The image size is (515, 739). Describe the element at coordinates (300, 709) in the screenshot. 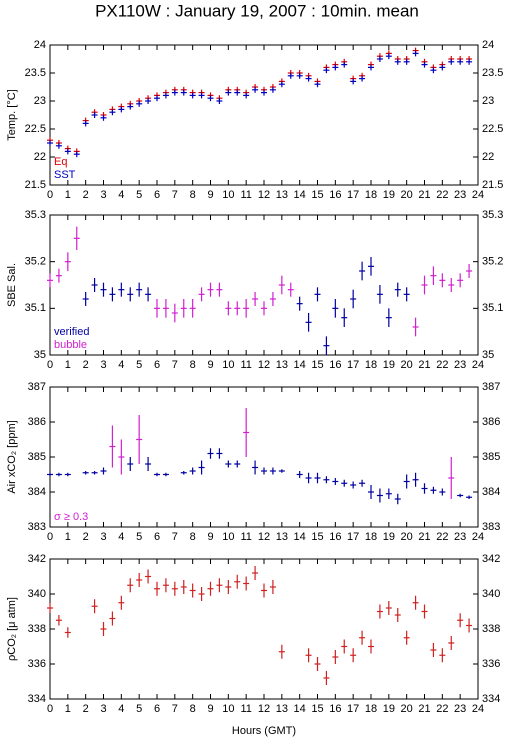

I see `x-tick-label: 14` at that location.